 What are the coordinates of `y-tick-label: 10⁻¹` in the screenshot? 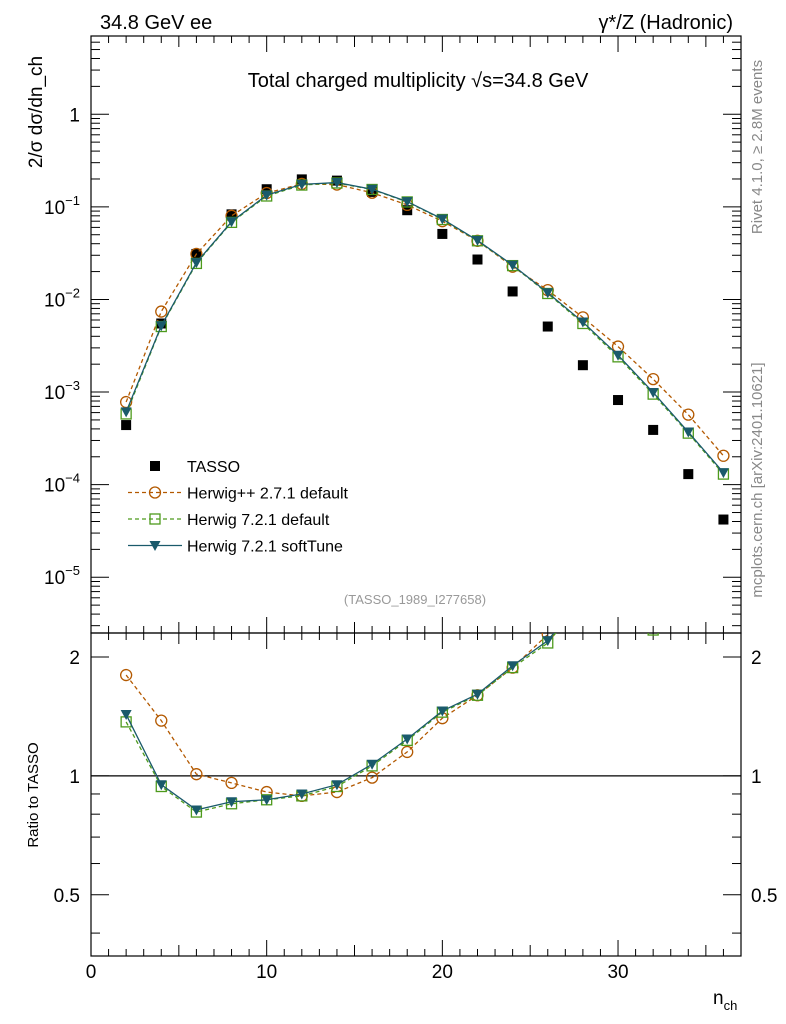 It's located at (62, 206).